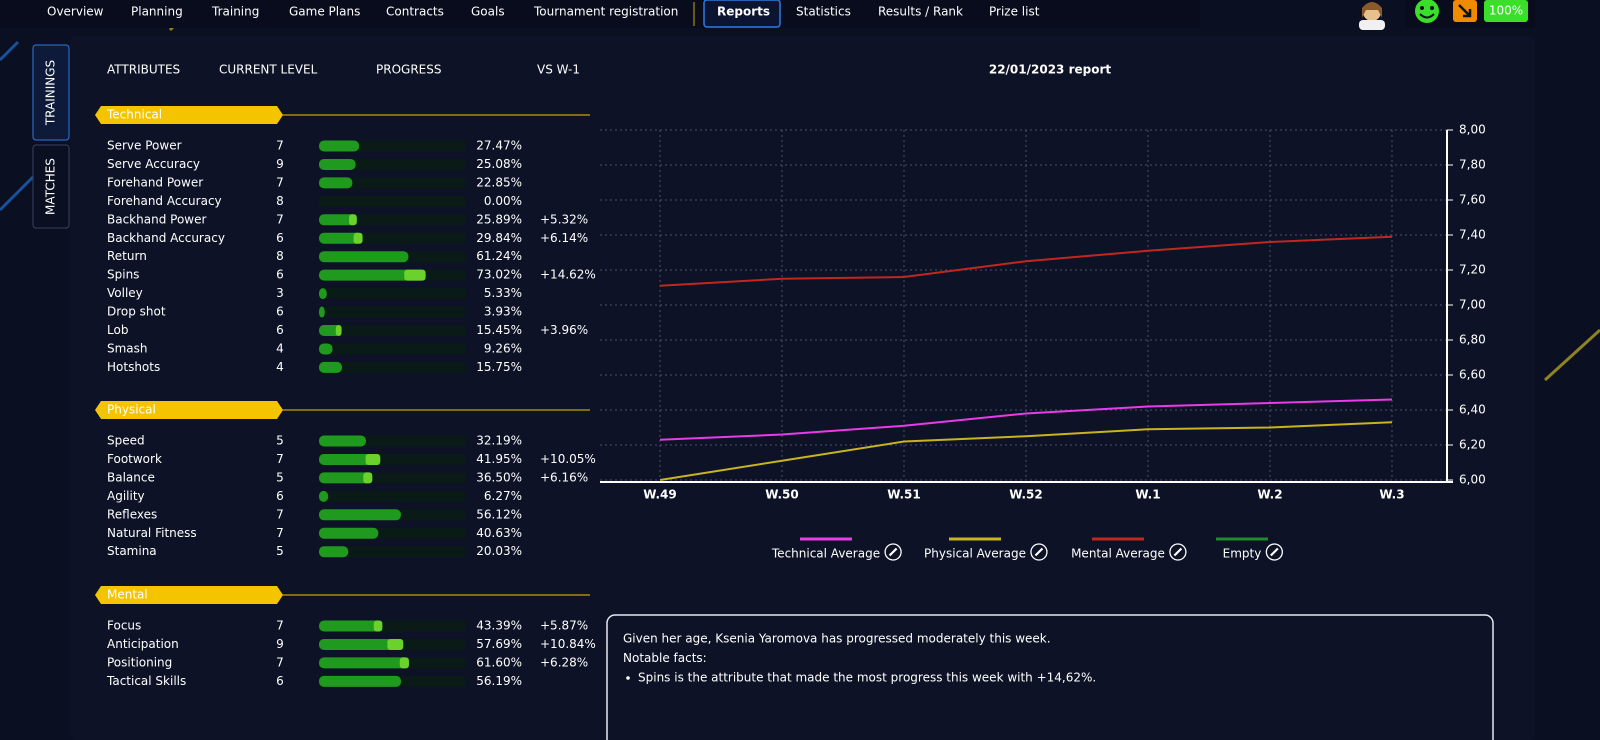 The height and width of the screenshot is (740, 1600). I want to click on delta-label: +10.05%, so click(568, 459).